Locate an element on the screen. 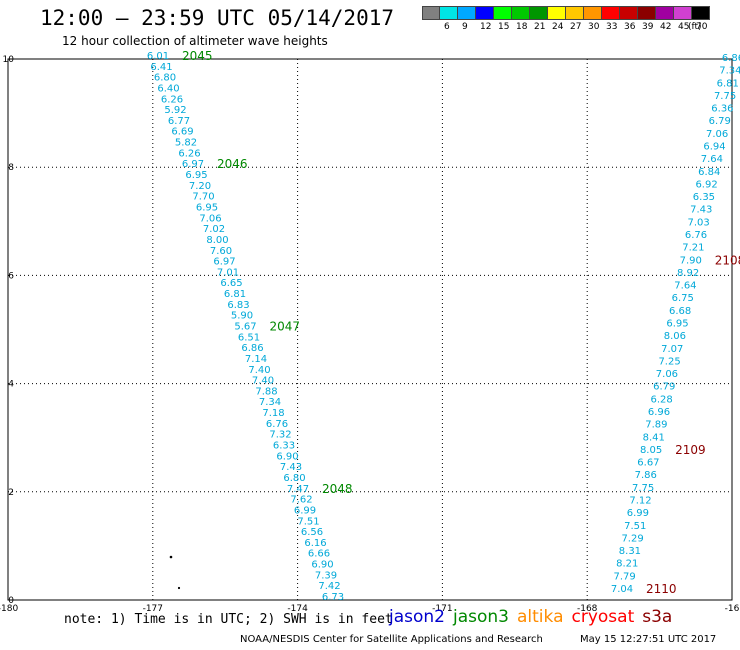  swh-value-label: 6.75 is located at coordinates (683, 298).